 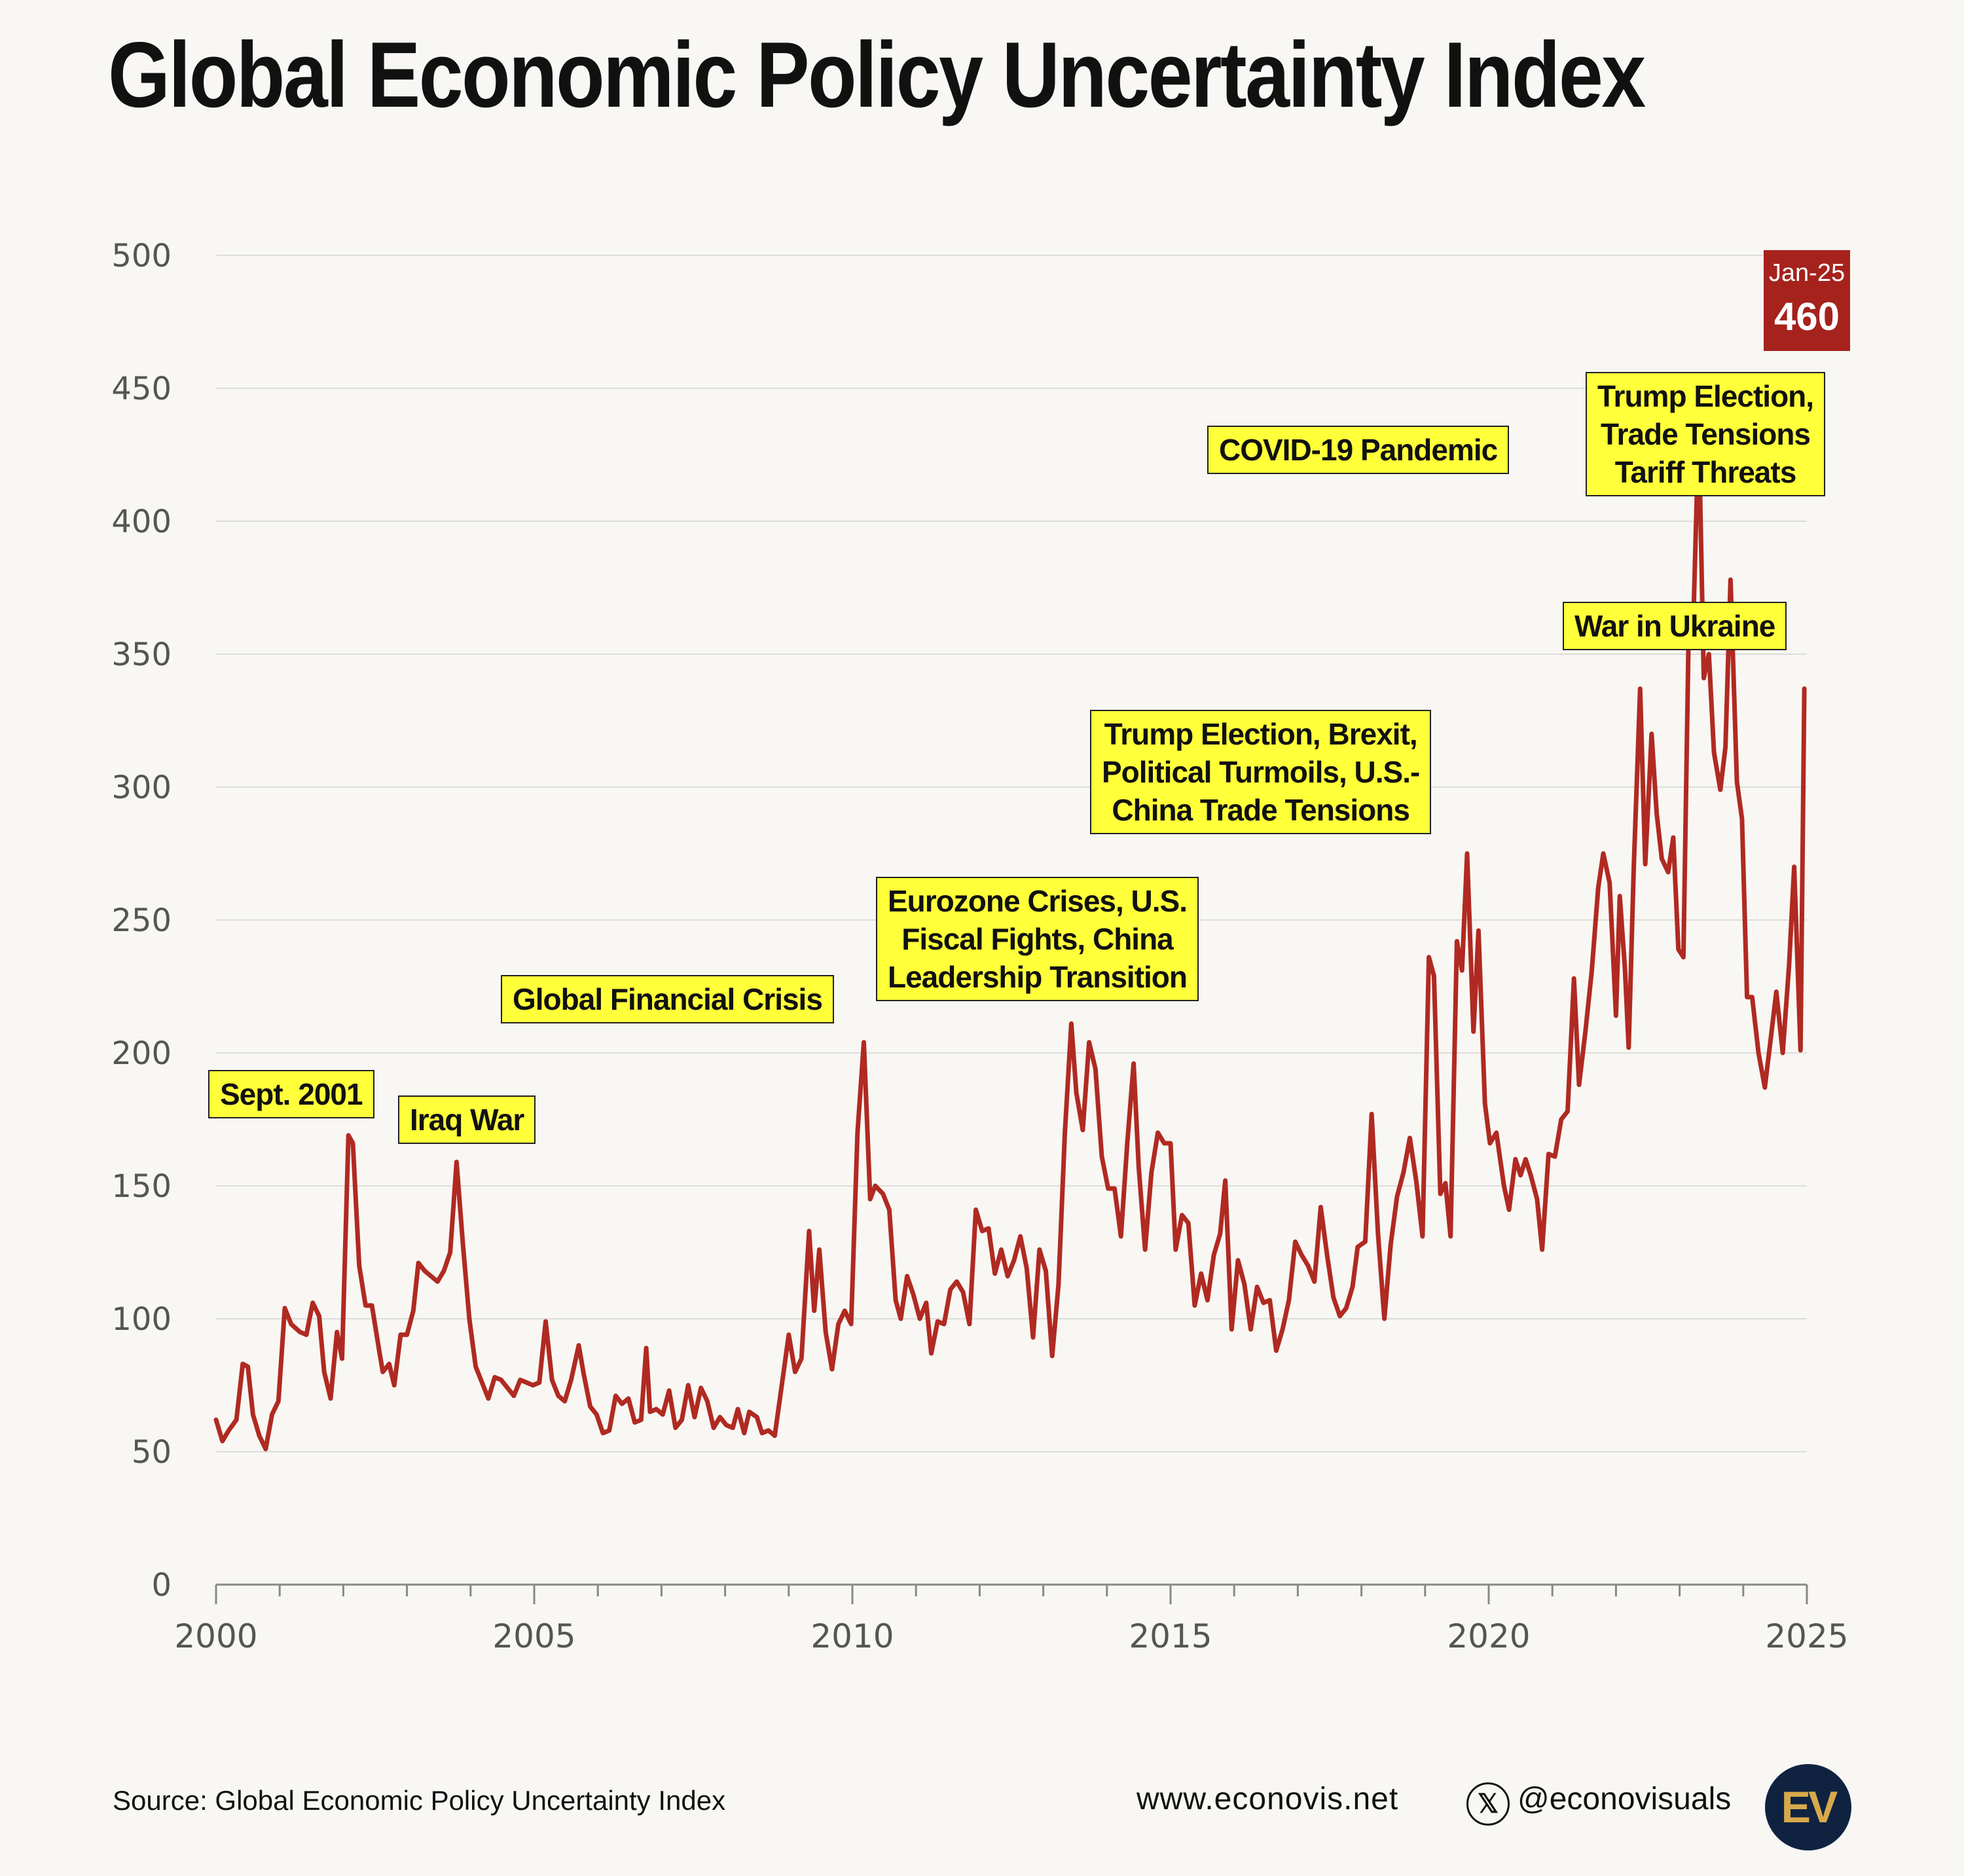 What do you see at coordinates (1488, 1636) in the screenshot?
I see `x-tick-label: 2020` at bounding box center [1488, 1636].